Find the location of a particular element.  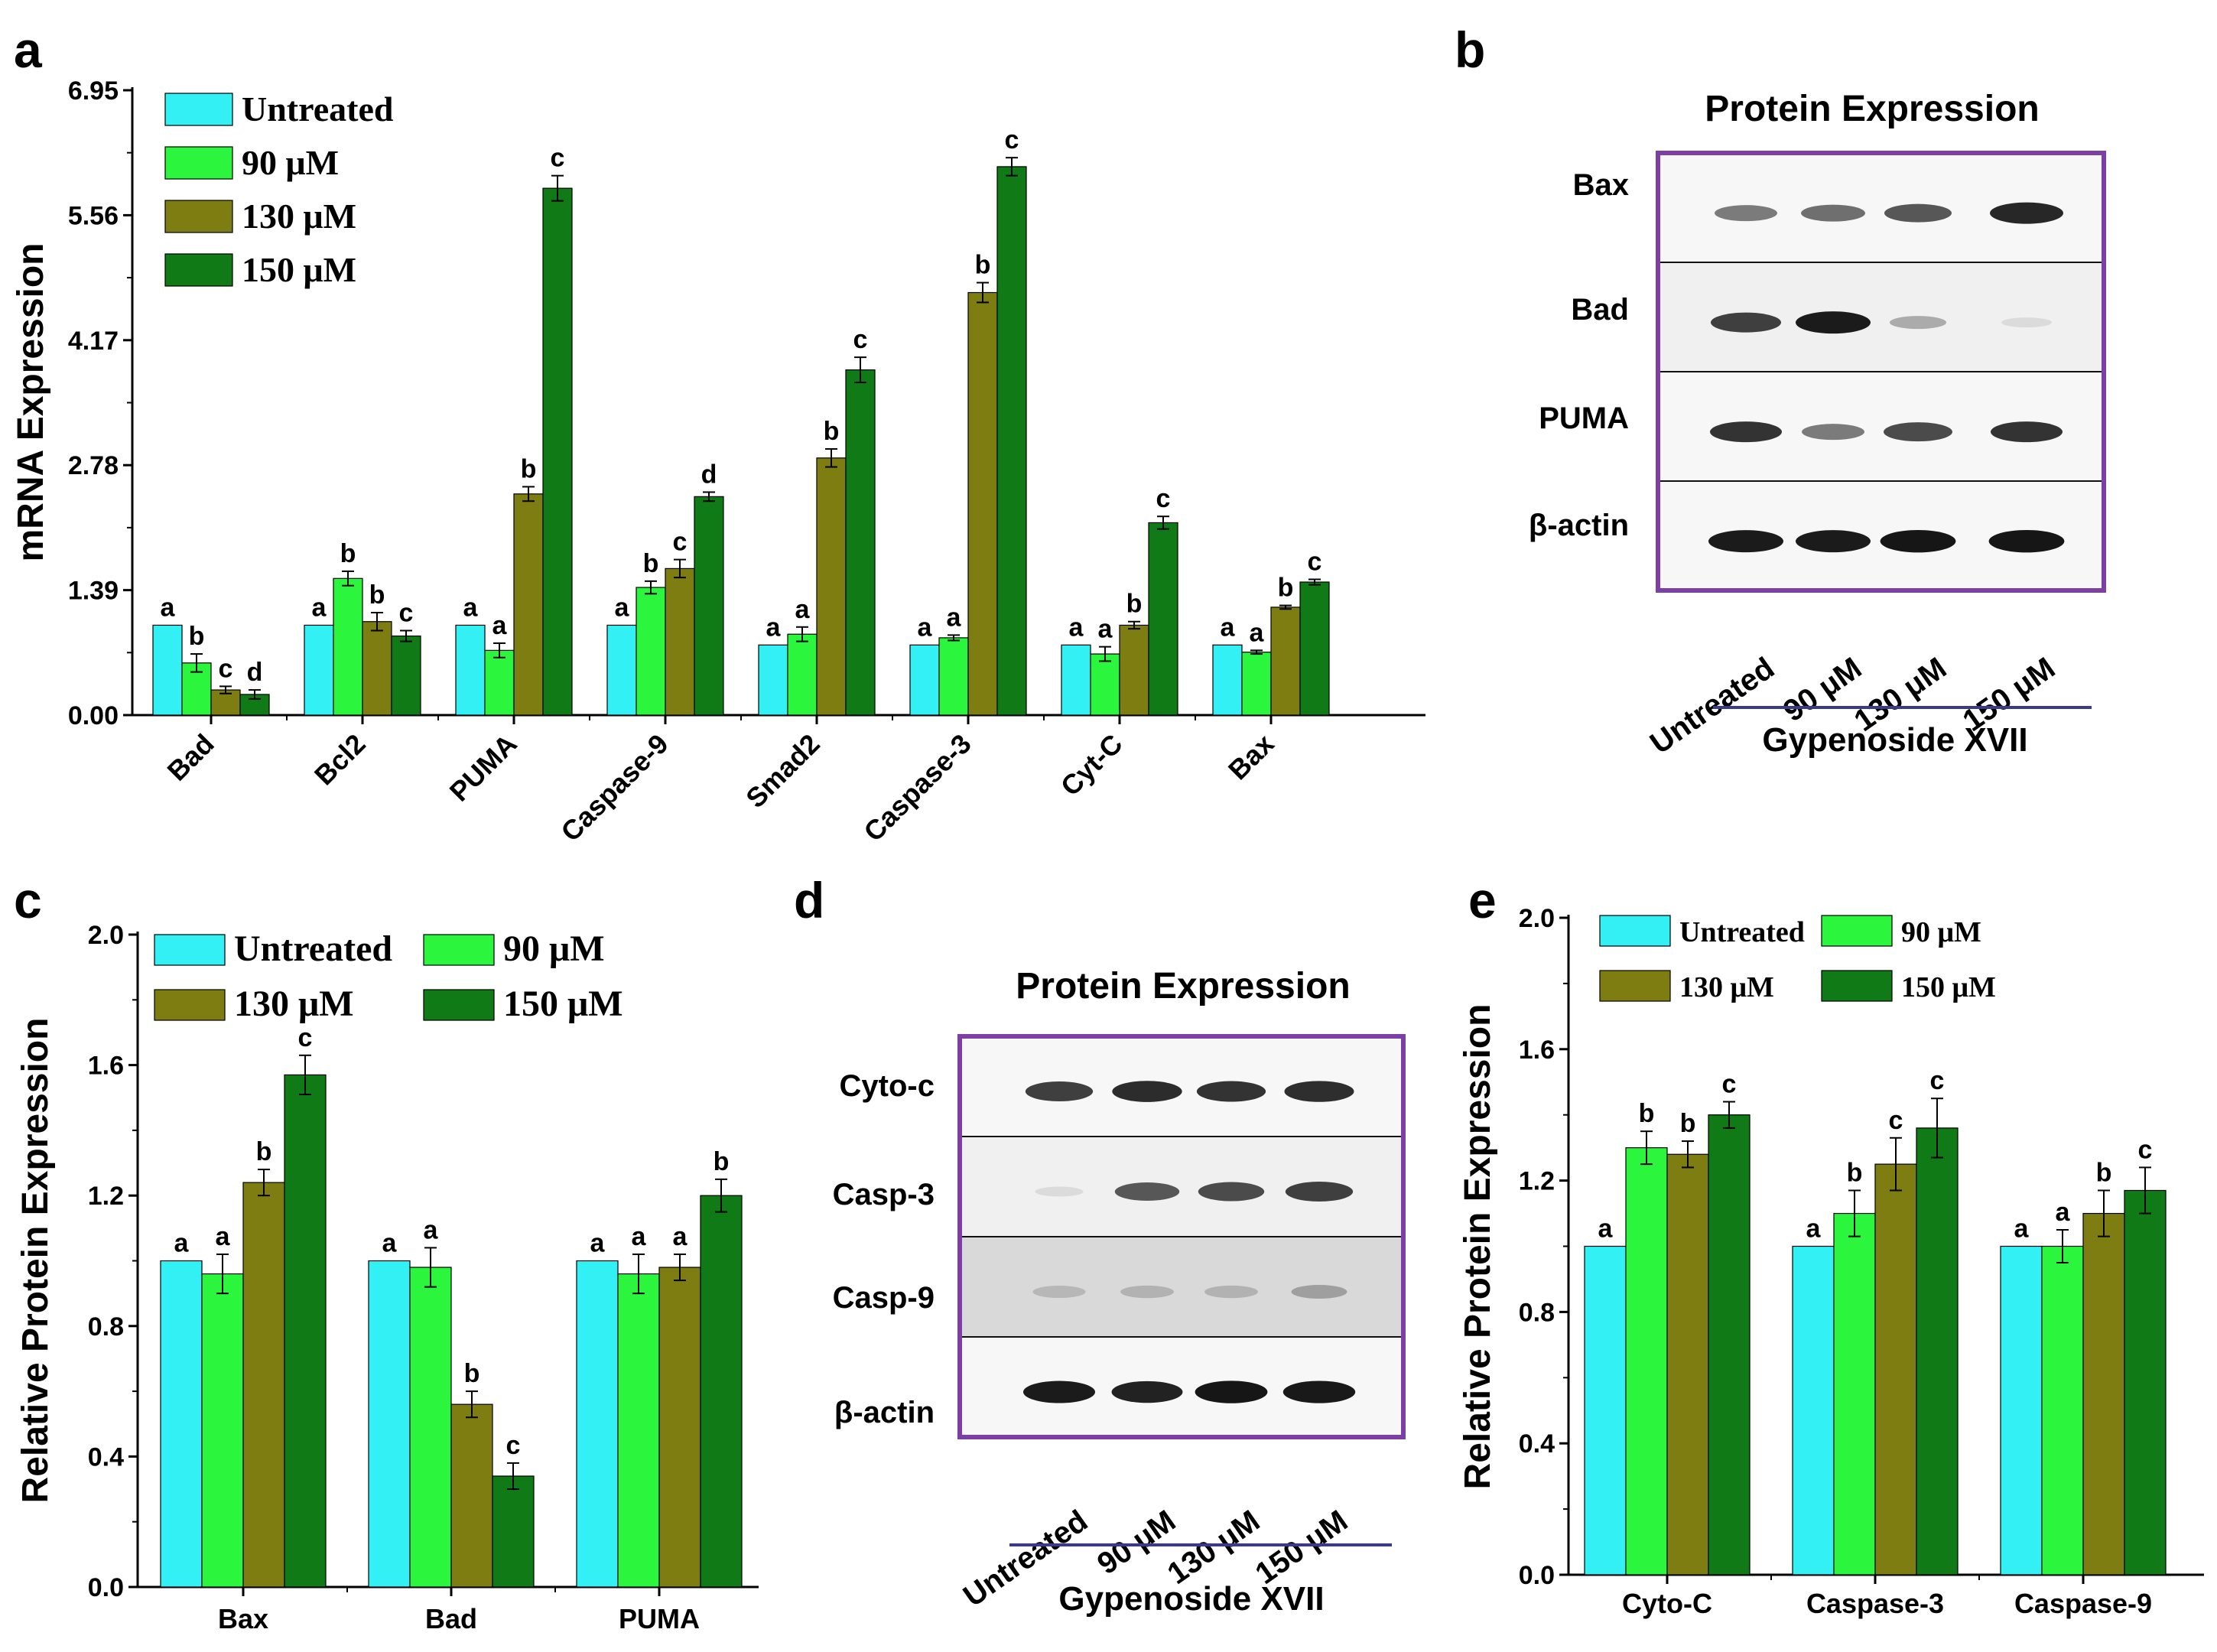

category-label: Caspase-9 is located at coordinates (2083, 1604).